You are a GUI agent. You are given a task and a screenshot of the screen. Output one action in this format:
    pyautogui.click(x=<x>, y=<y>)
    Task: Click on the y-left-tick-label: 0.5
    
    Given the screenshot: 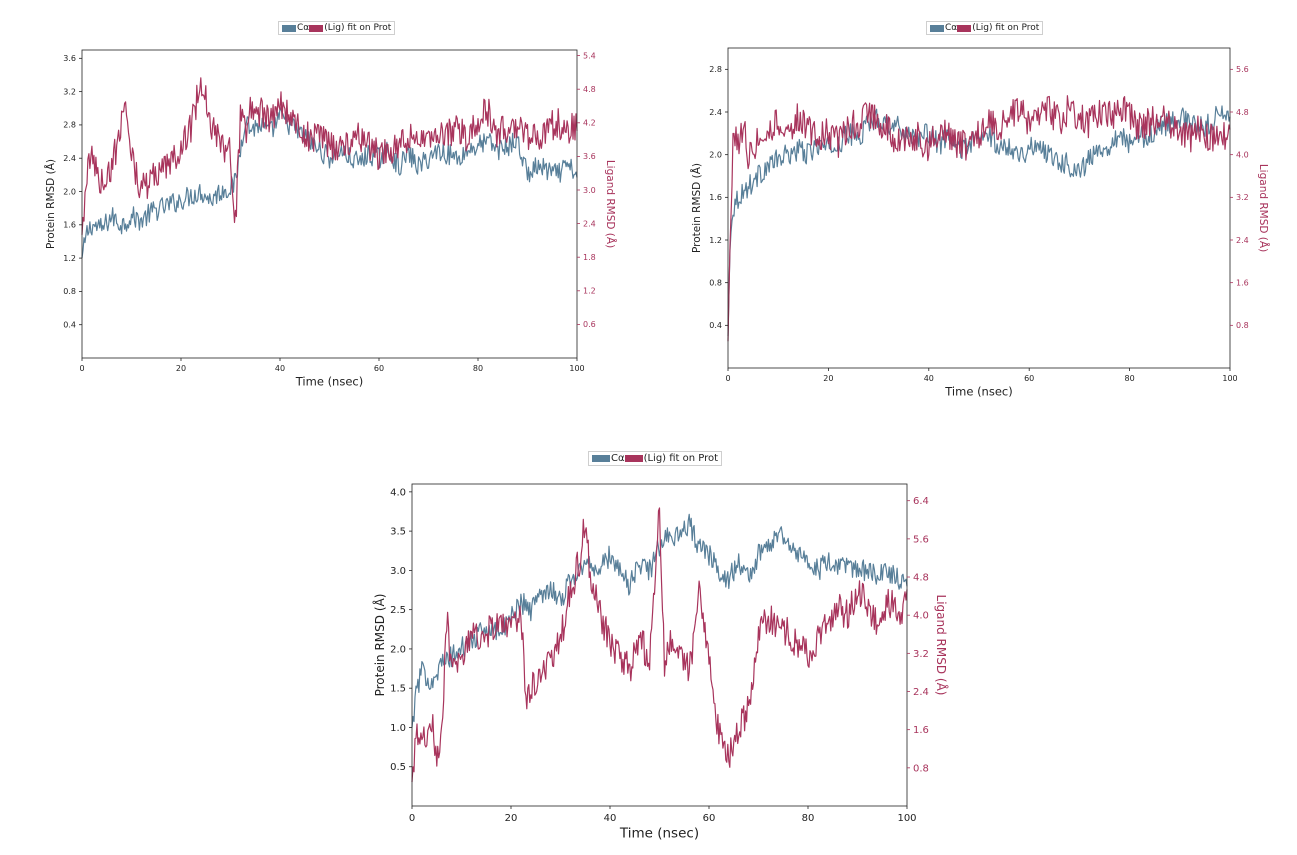 What is the action you would take?
    pyautogui.click(x=398, y=767)
    